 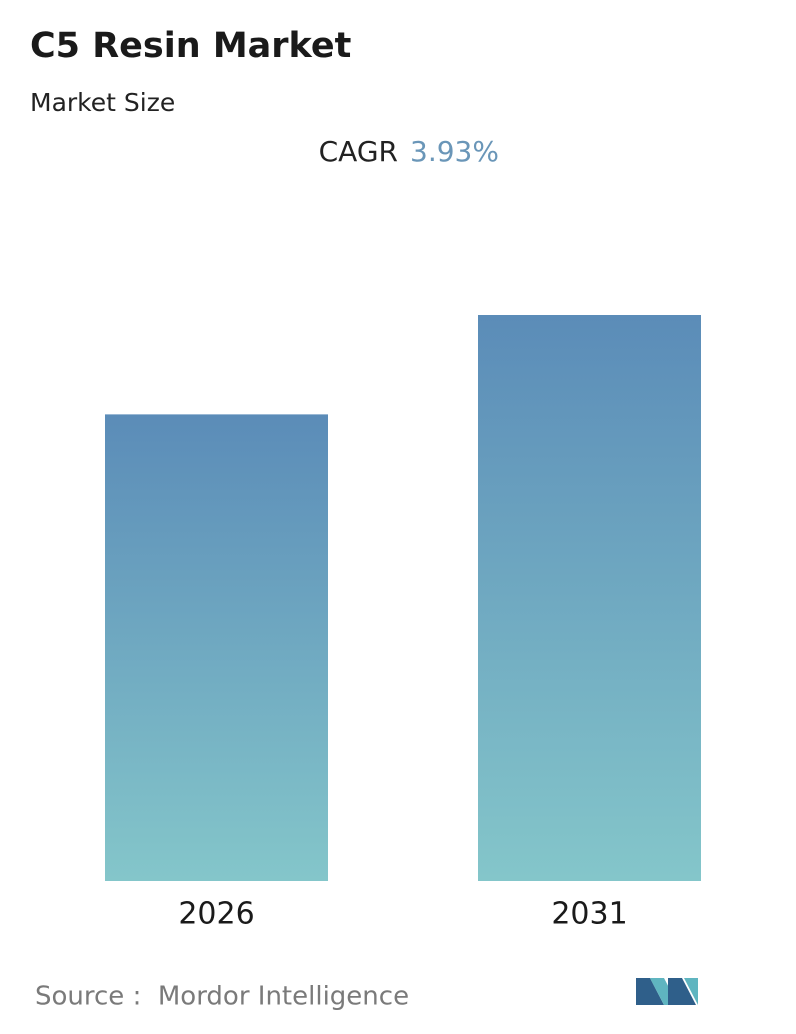 What do you see at coordinates (216, 647) in the screenshot?
I see `bar` at bounding box center [216, 647].